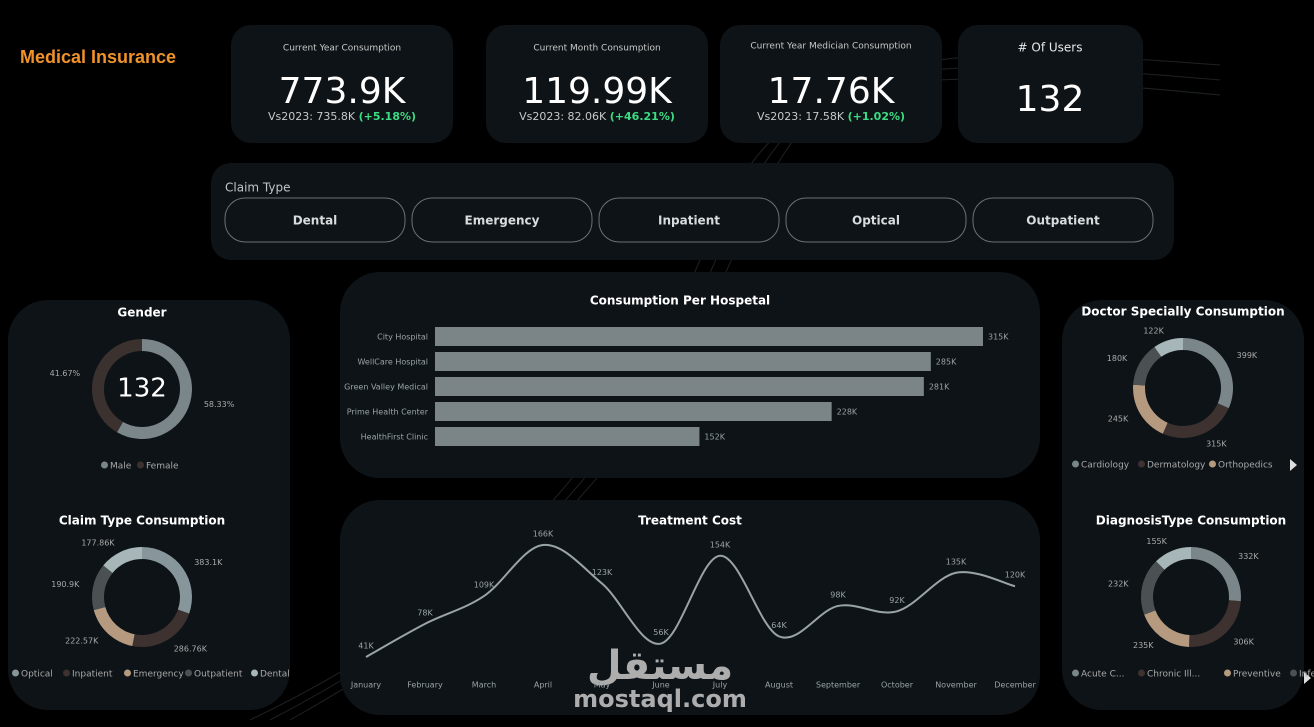 The width and height of the screenshot is (1314, 727). I want to click on x-tick-label: August, so click(779, 685).